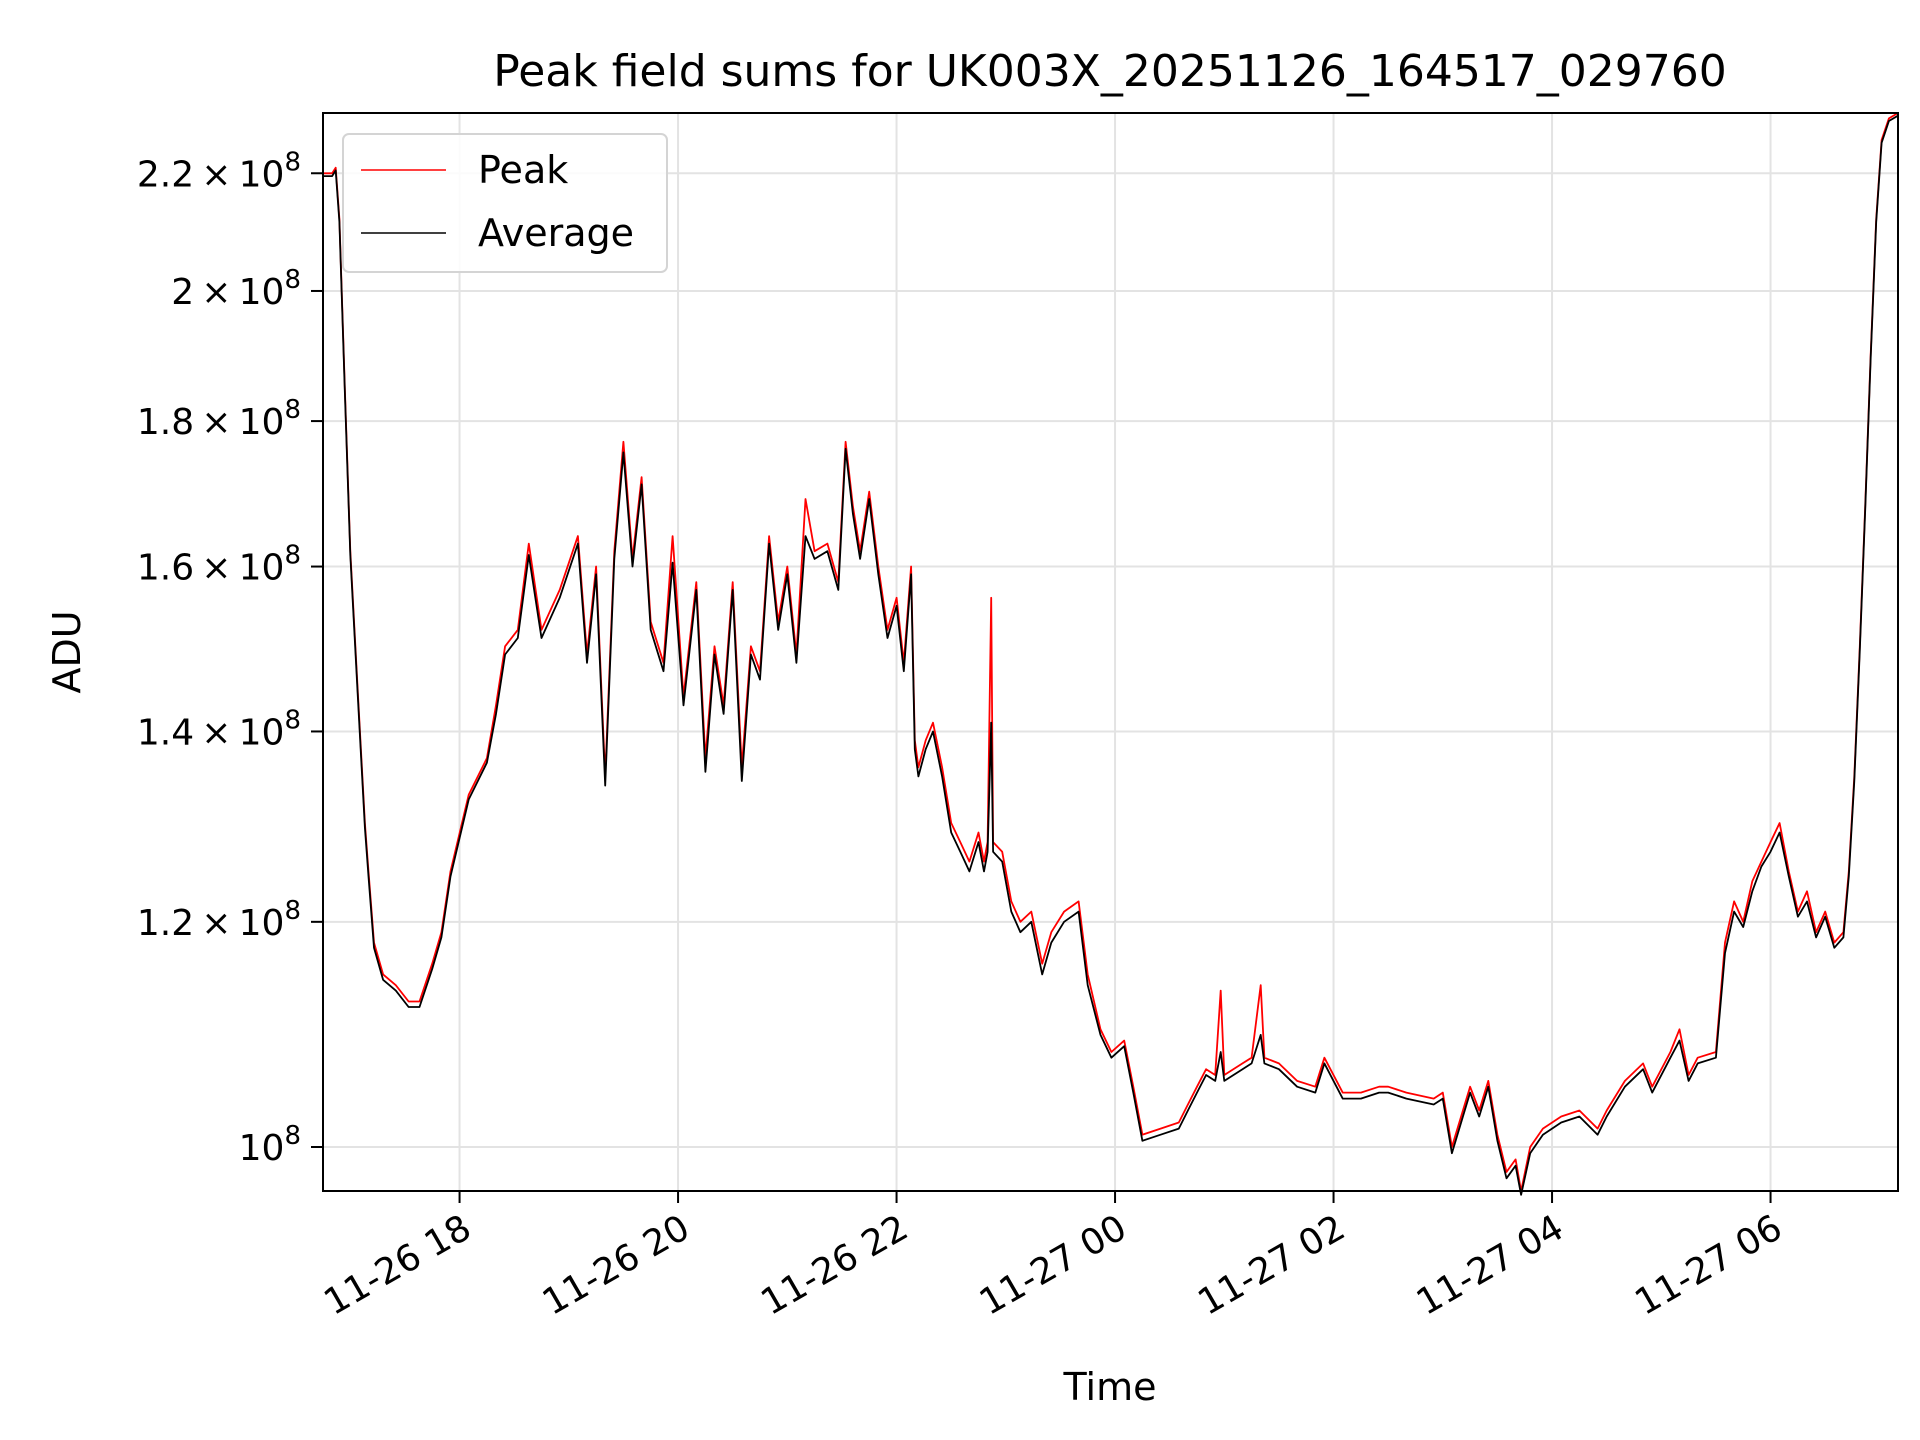 This screenshot has height=1440, width=1920. I want to click on legend-label-average: Average, so click(556, 233).